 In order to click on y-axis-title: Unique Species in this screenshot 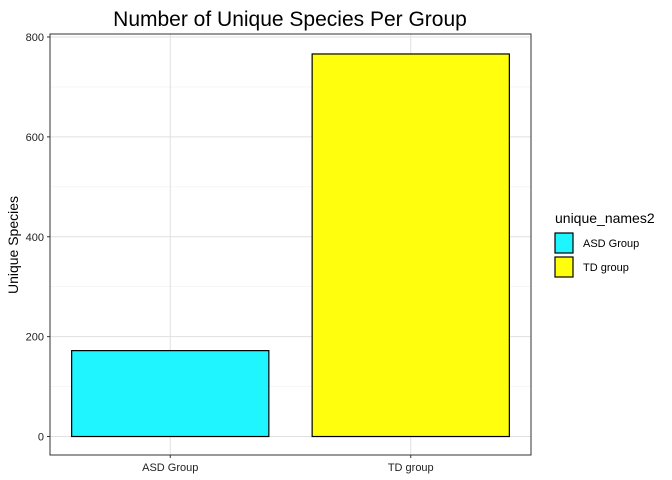, I will do `click(13, 245)`.